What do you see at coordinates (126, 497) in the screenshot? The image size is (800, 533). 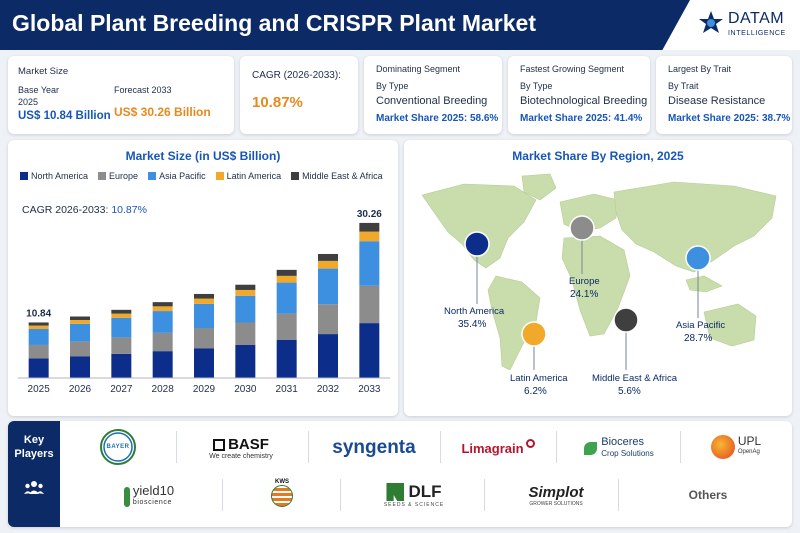 I see `yield10-leaf-icon` at bounding box center [126, 497].